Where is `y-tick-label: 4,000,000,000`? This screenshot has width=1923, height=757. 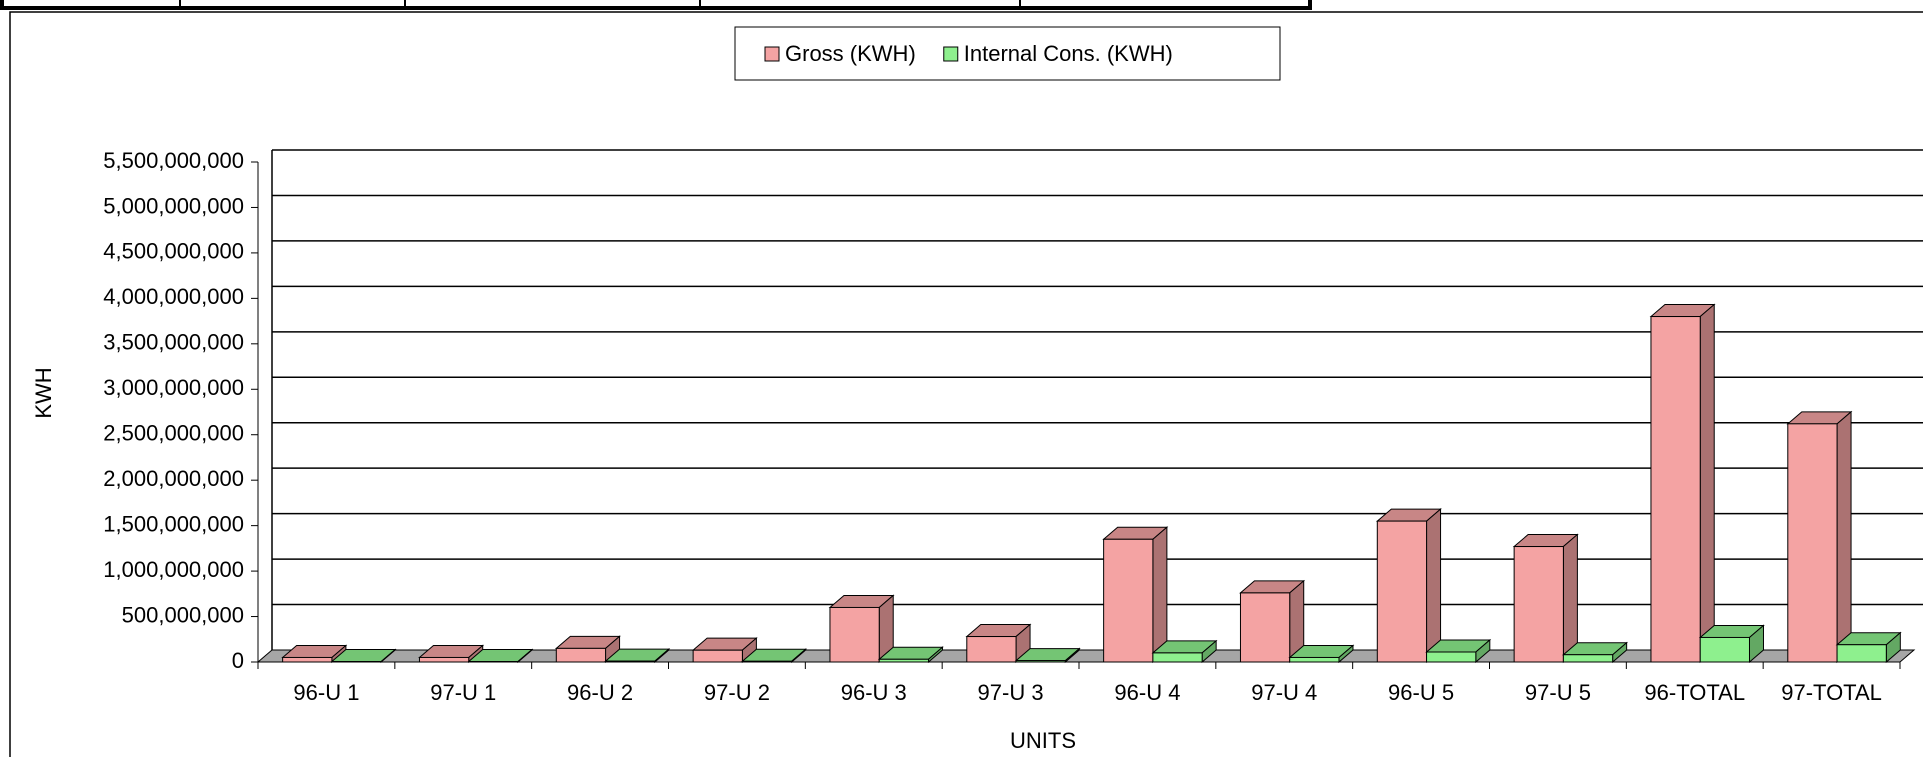
y-tick-label: 4,000,000,000 is located at coordinates (173, 296).